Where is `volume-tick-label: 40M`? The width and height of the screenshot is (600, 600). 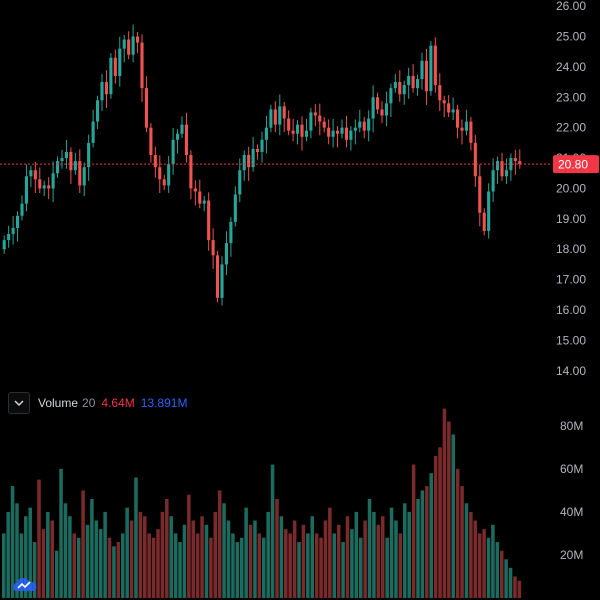 volume-tick-label: 40M is located at coordinates (571, 512).